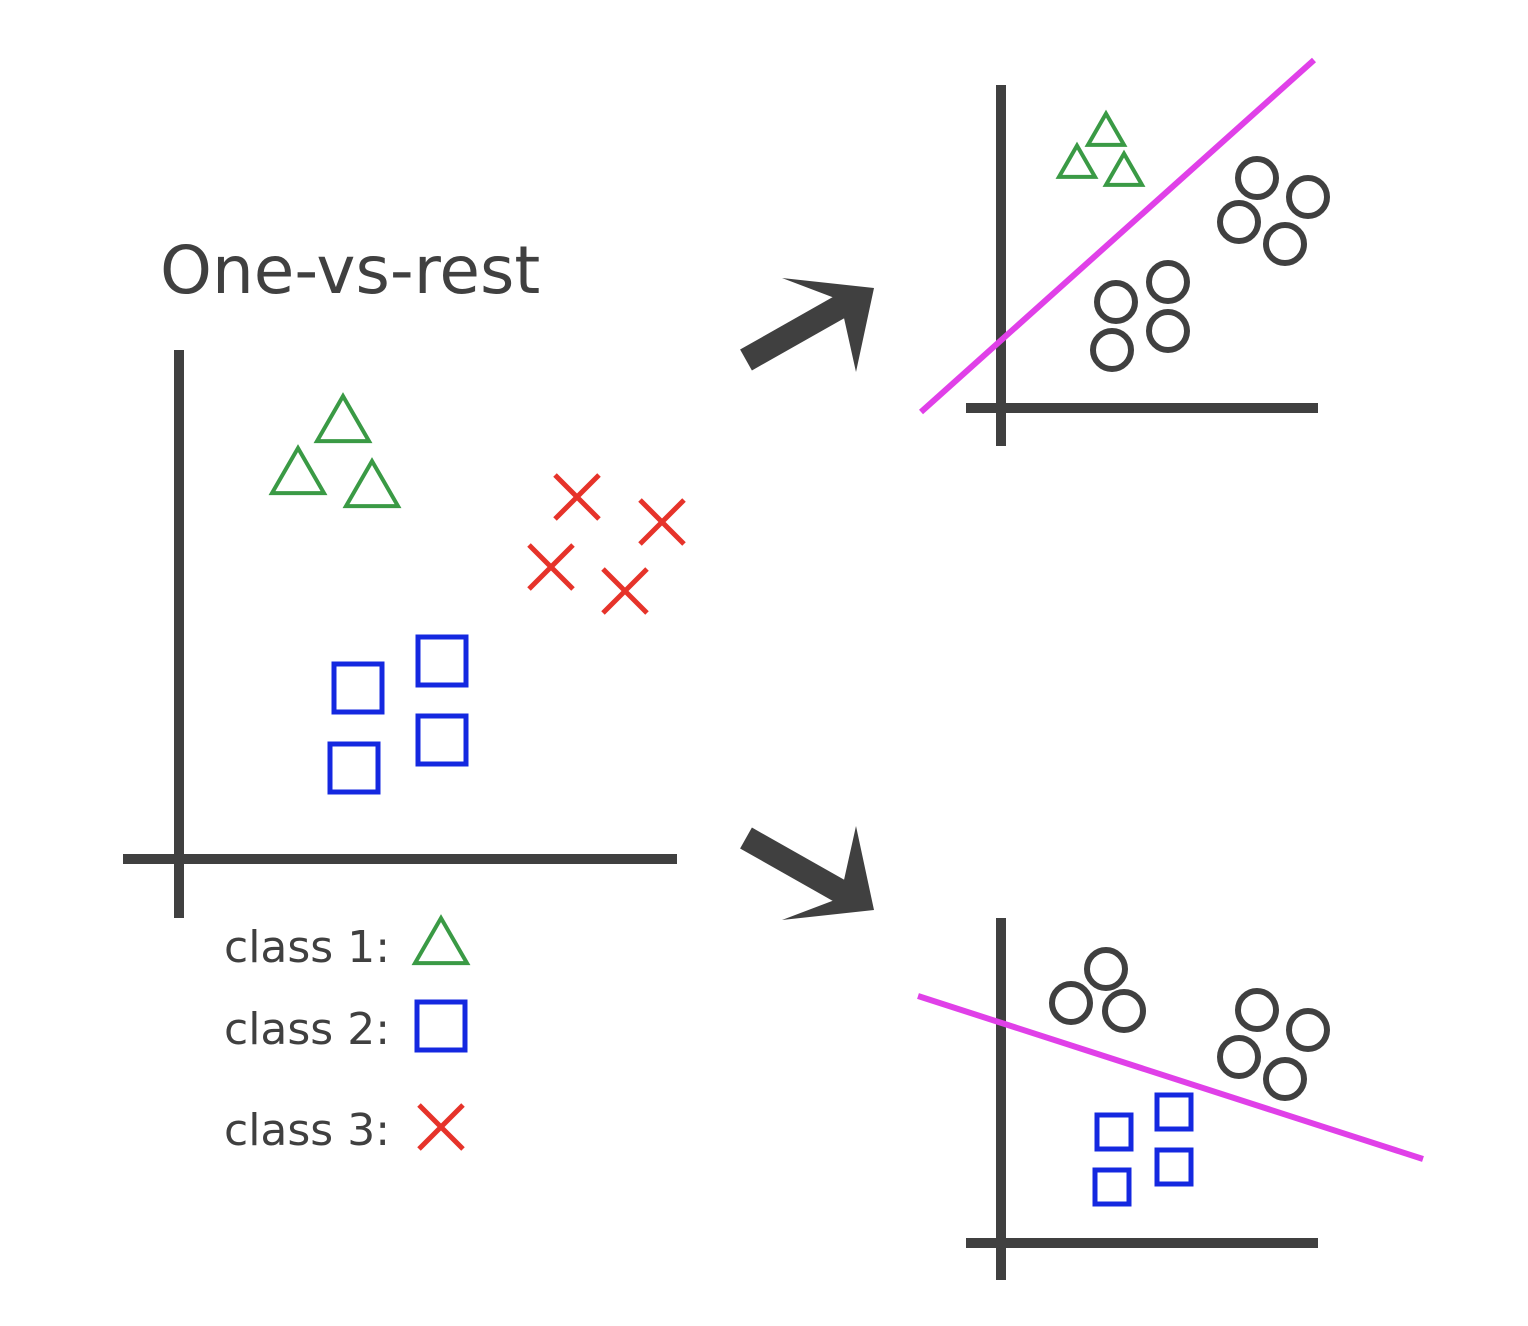  I want to click on arrow-up-right-icon, so click(807, 325).